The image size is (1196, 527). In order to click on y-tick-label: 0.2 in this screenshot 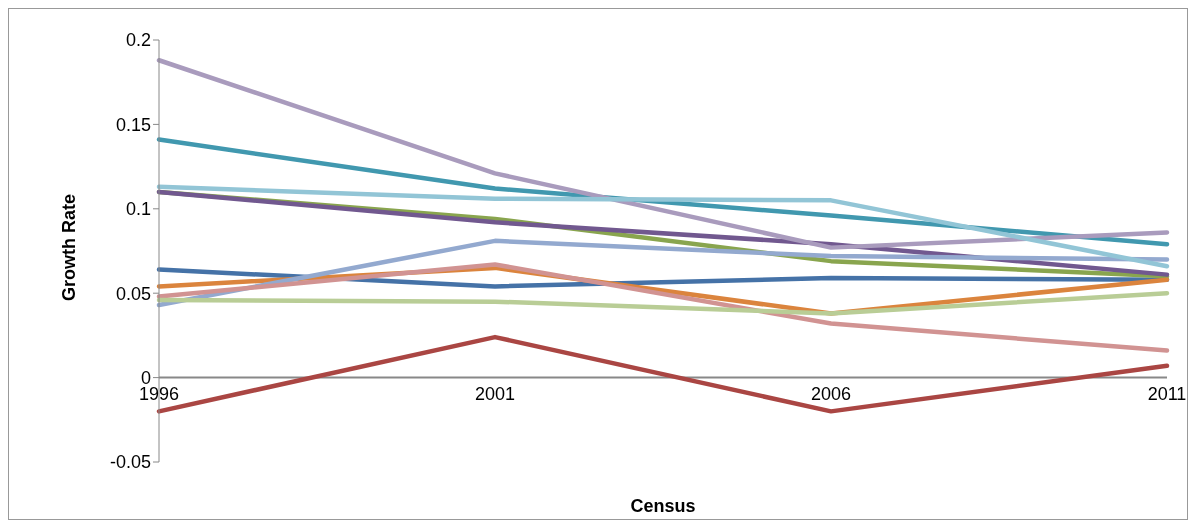, I will do `click(138, 40)`.